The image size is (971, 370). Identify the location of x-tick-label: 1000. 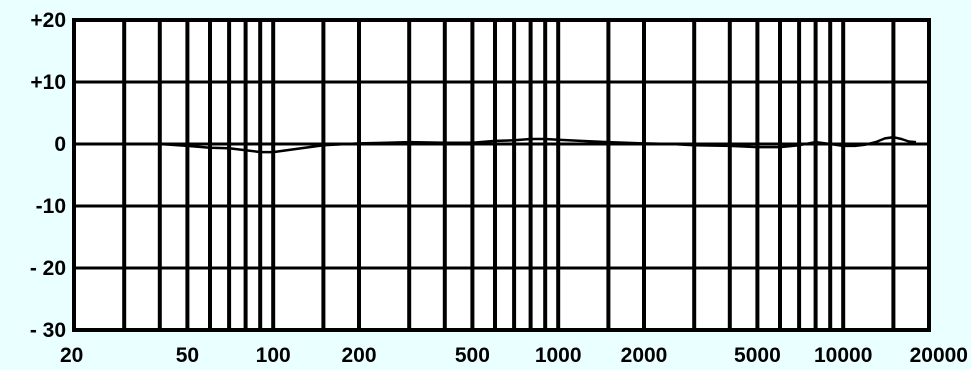
(558, 355).